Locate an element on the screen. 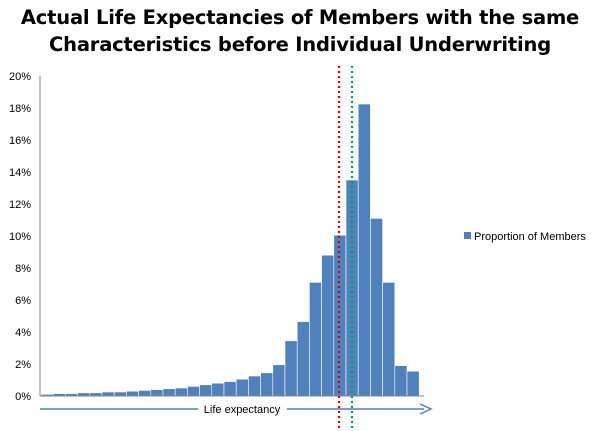  y-tick-label: 14% is located at coordinates (20, 173).